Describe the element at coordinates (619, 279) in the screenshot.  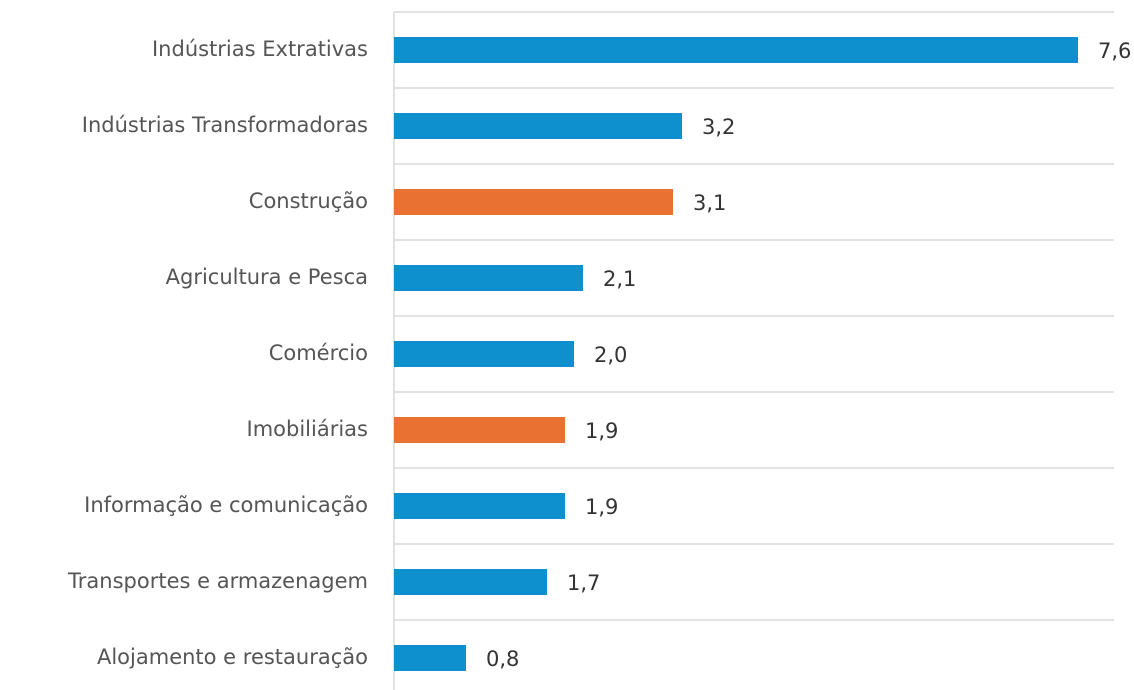
I see `value-label: 2,1` at that location.